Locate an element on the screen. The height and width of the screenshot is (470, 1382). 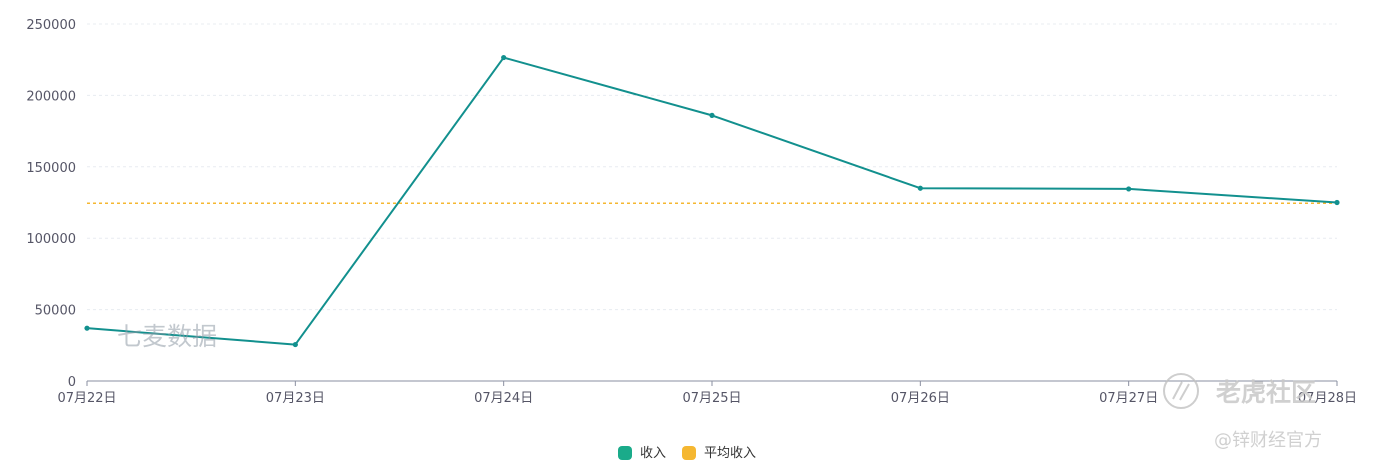
y-tick-label: 50000 is located at coordinates (55, 311).